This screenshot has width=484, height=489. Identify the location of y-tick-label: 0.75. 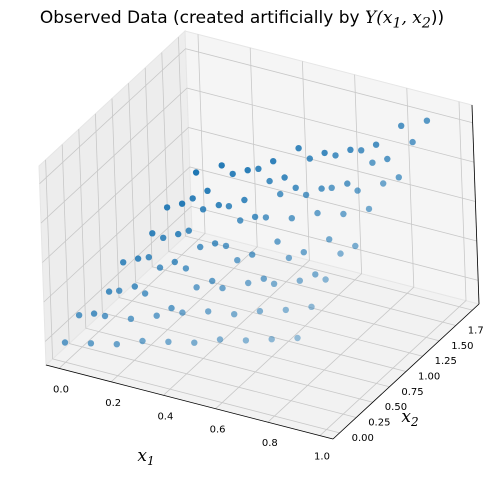
(412, 392).